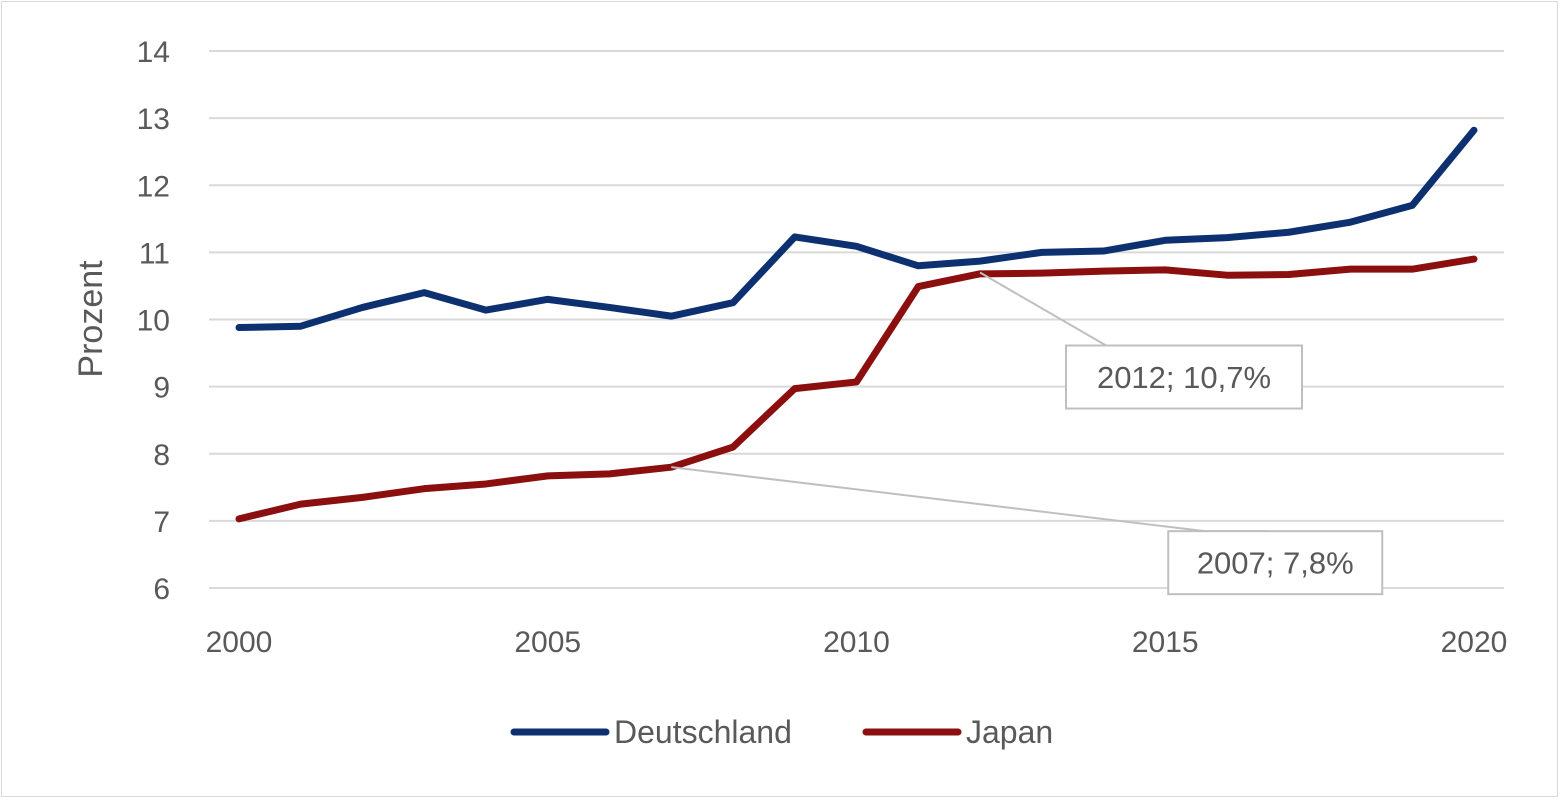  I want to click on y-axis-title: Prozent, so click(91, 319).